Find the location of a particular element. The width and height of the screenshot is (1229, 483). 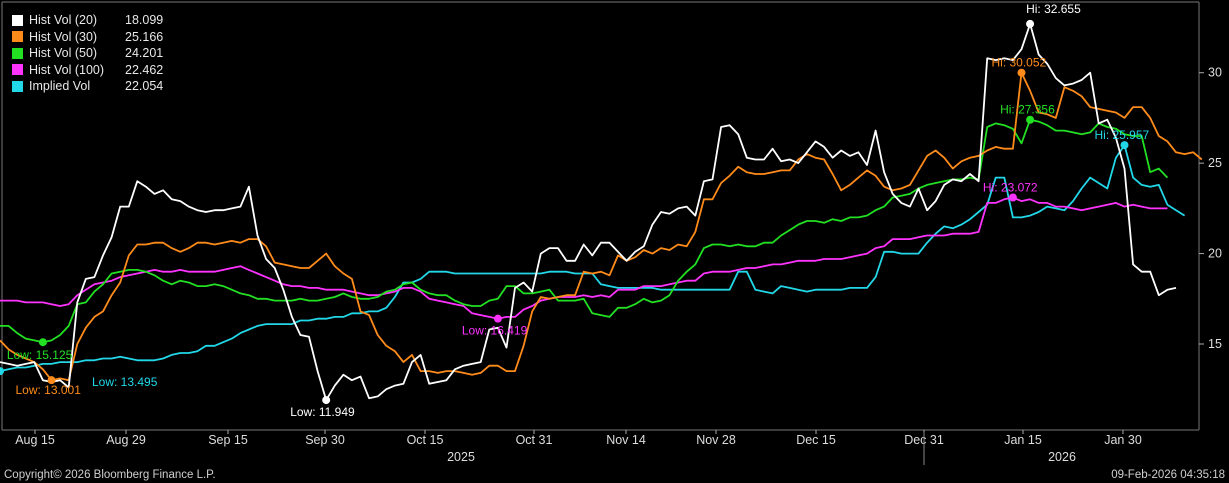

low-label: Low: 13.495 is located at coordinates (125, 382).